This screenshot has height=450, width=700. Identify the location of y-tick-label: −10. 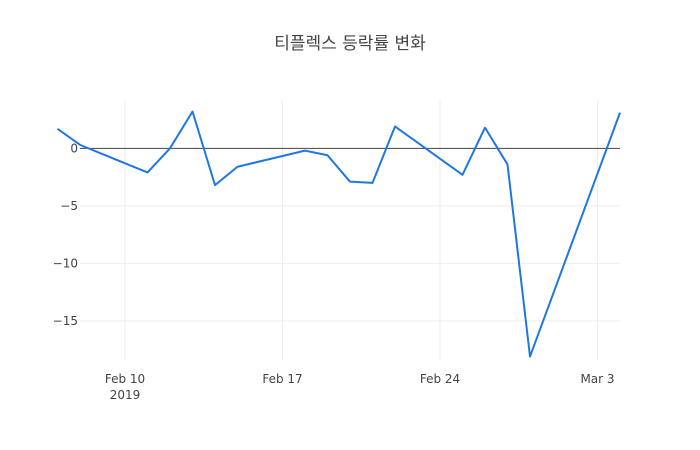
(65, 263).